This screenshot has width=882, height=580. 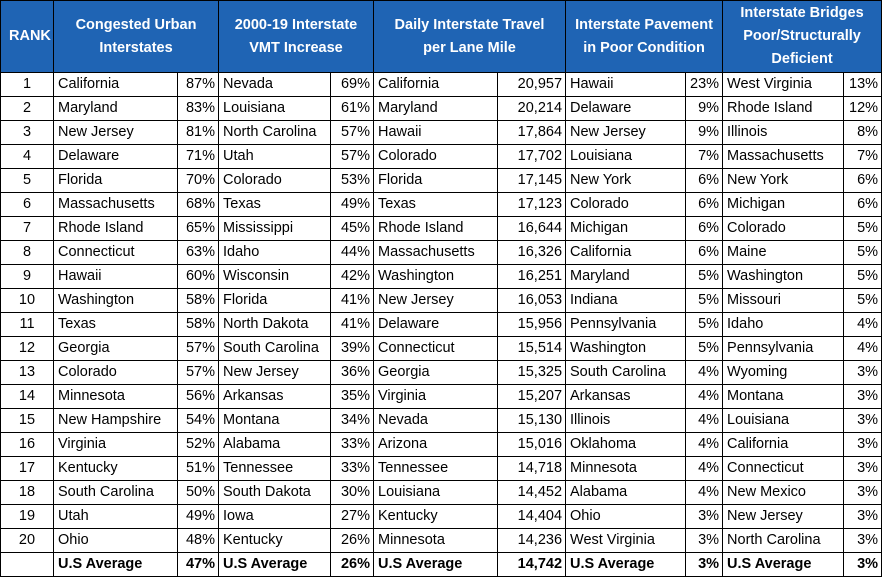 What do you see at coordinates (274, 228) in the screenshot?
I see `state-cell: Mississippi` at bounding box center [274, 228].